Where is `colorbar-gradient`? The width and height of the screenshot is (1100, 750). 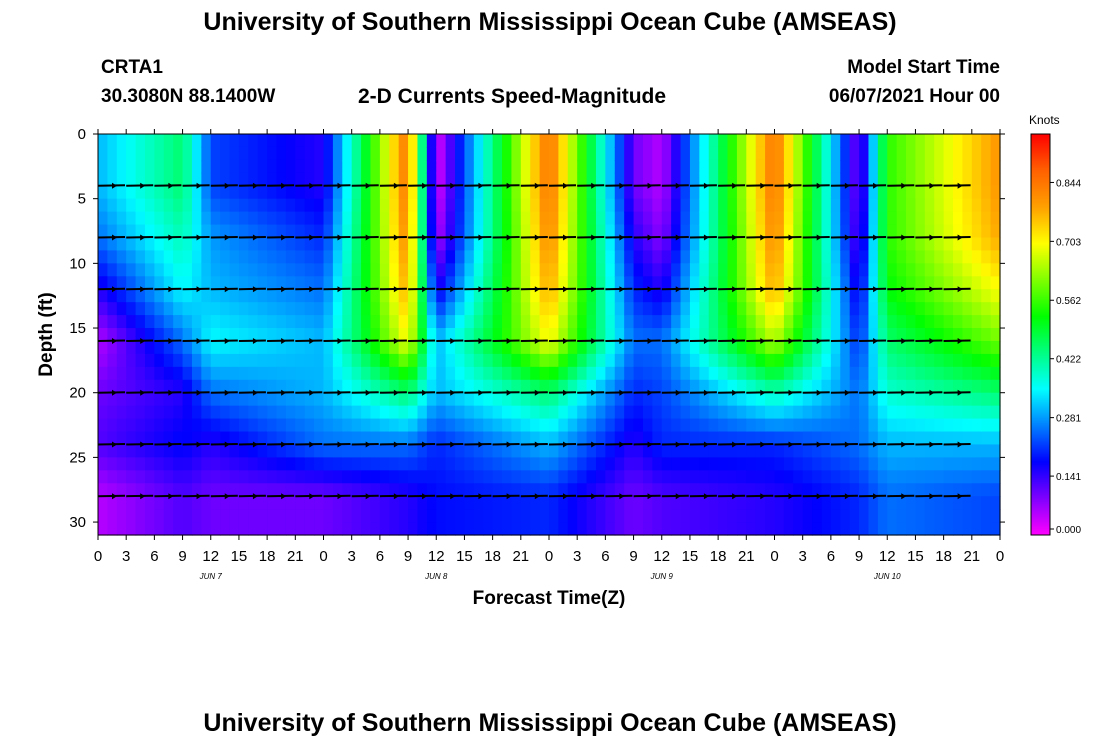
colorbar-gradient is located at coordinates (1040, 334).